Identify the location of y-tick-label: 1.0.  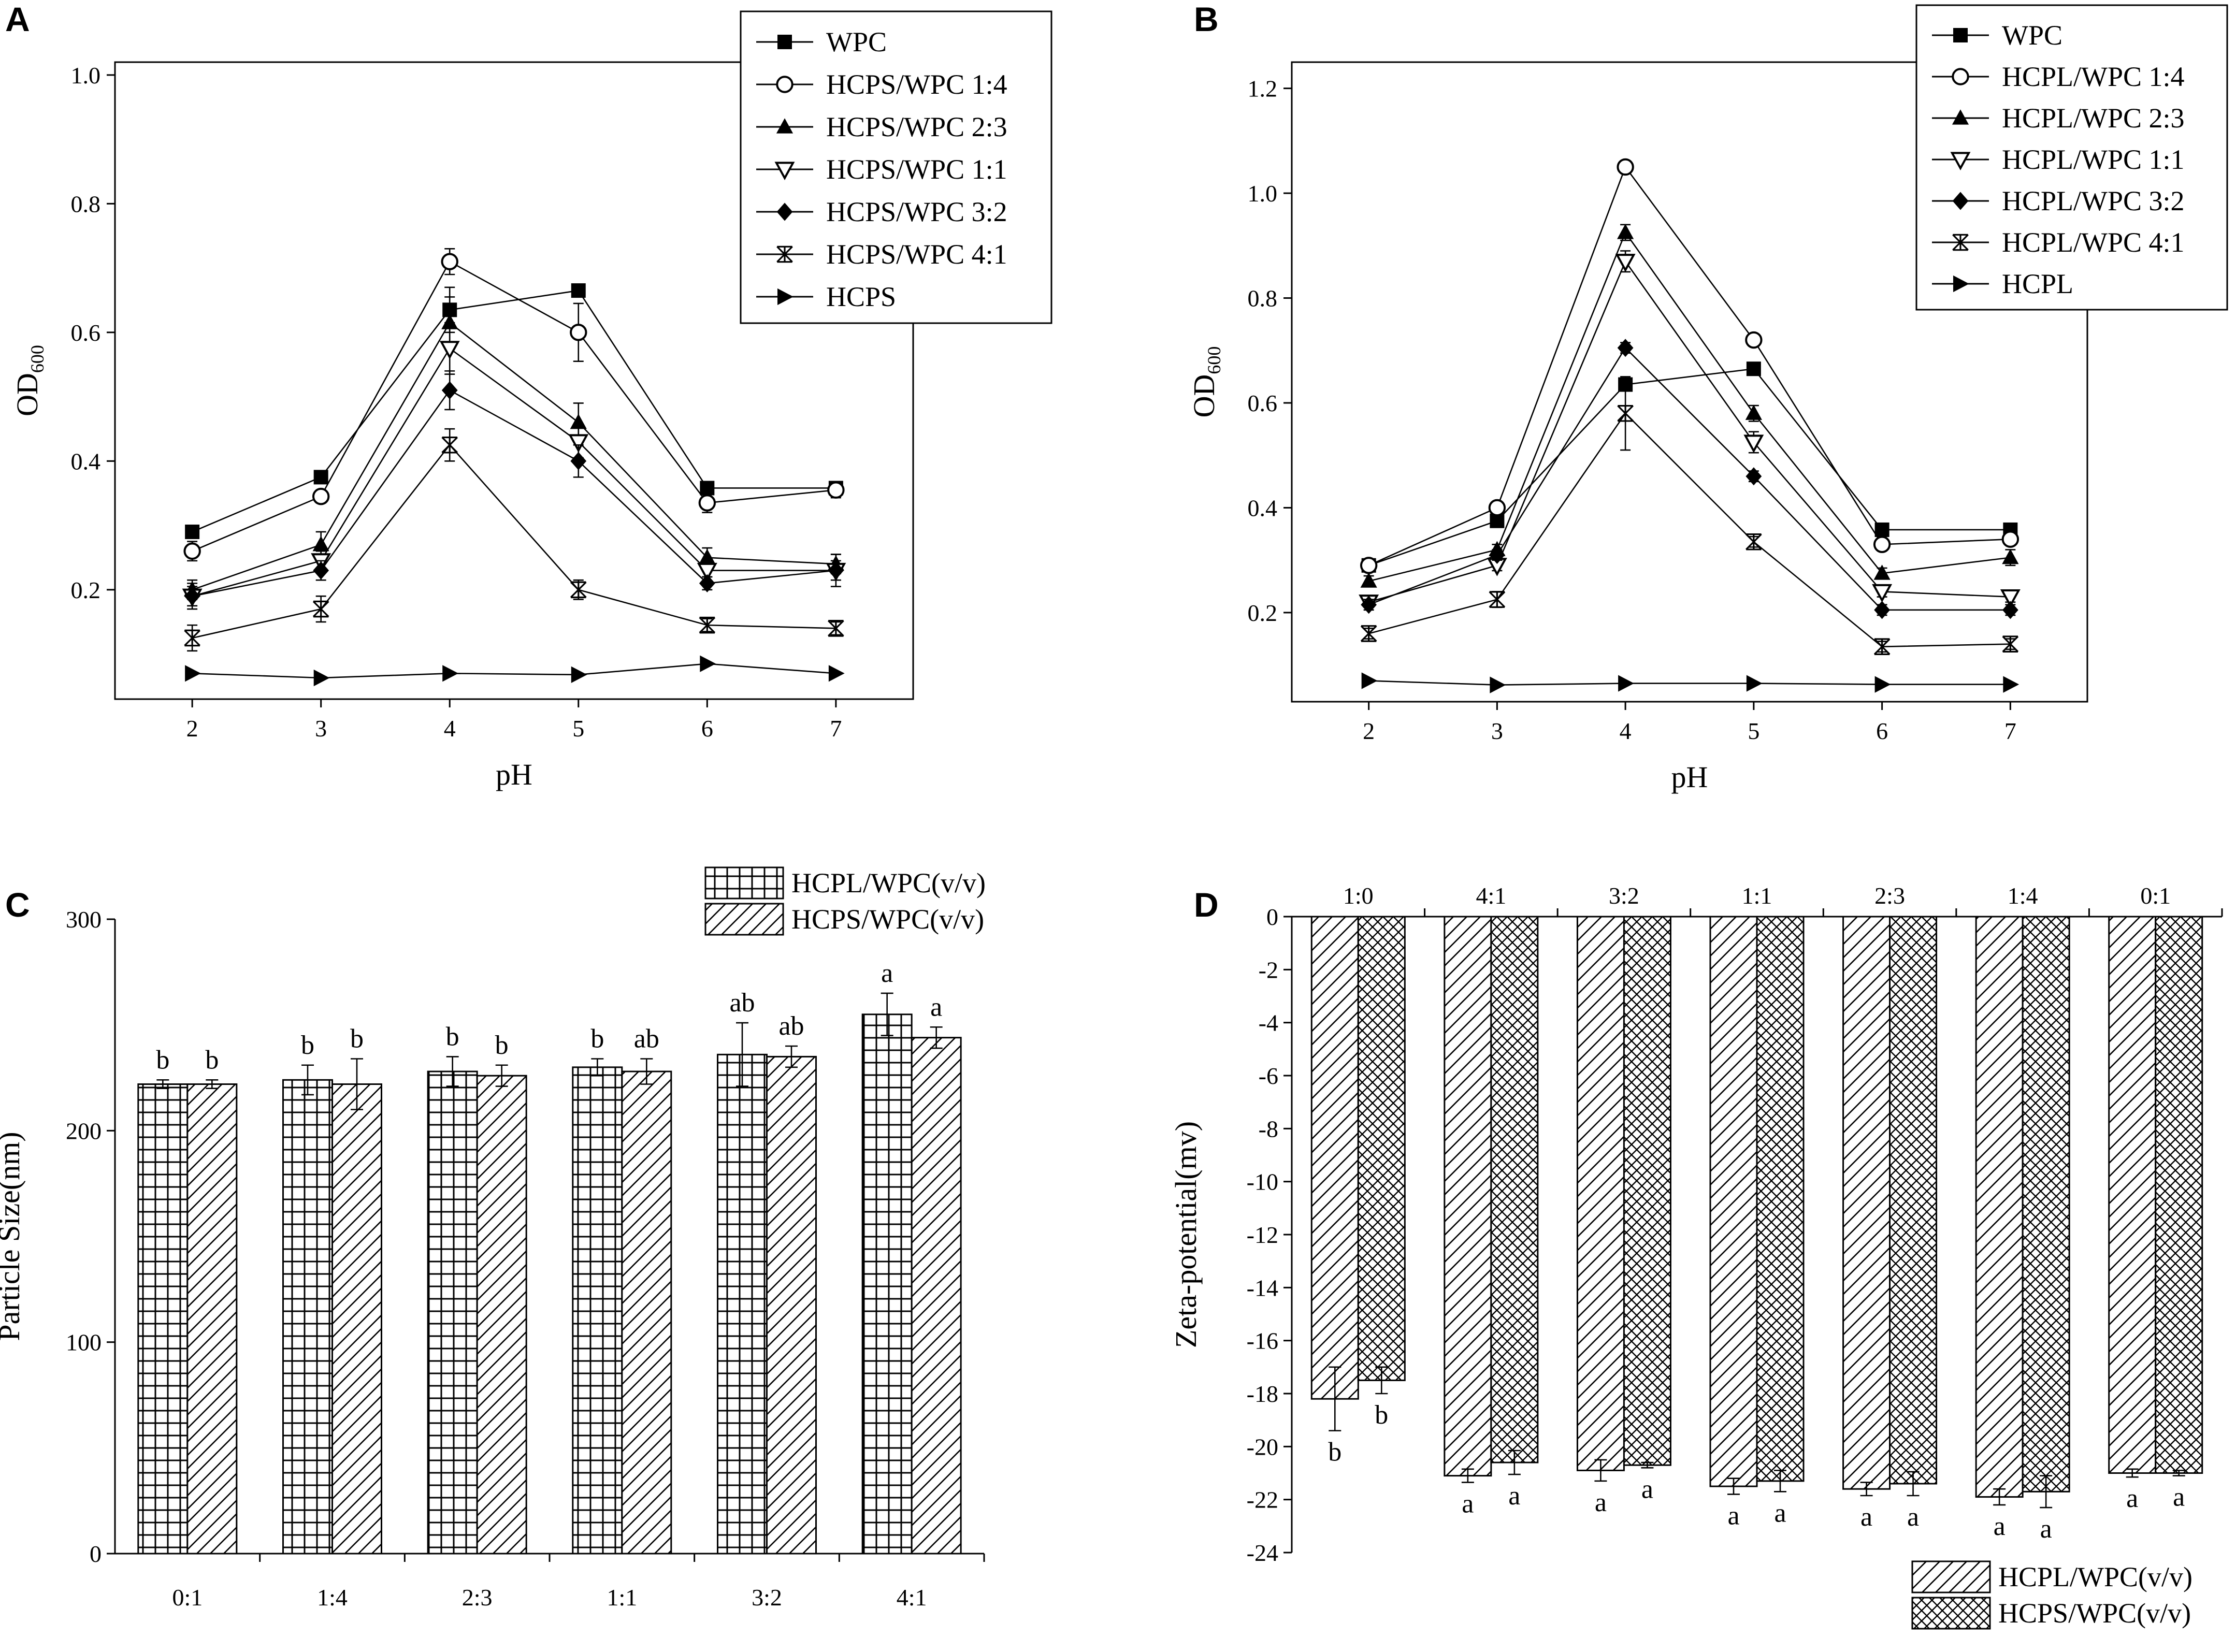
(1263, 193).